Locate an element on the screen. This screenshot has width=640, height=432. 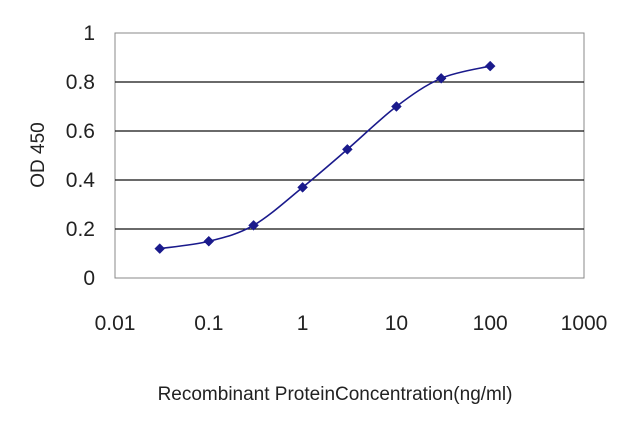
x-tick-label: 100 is located at coordinates (490, 323).